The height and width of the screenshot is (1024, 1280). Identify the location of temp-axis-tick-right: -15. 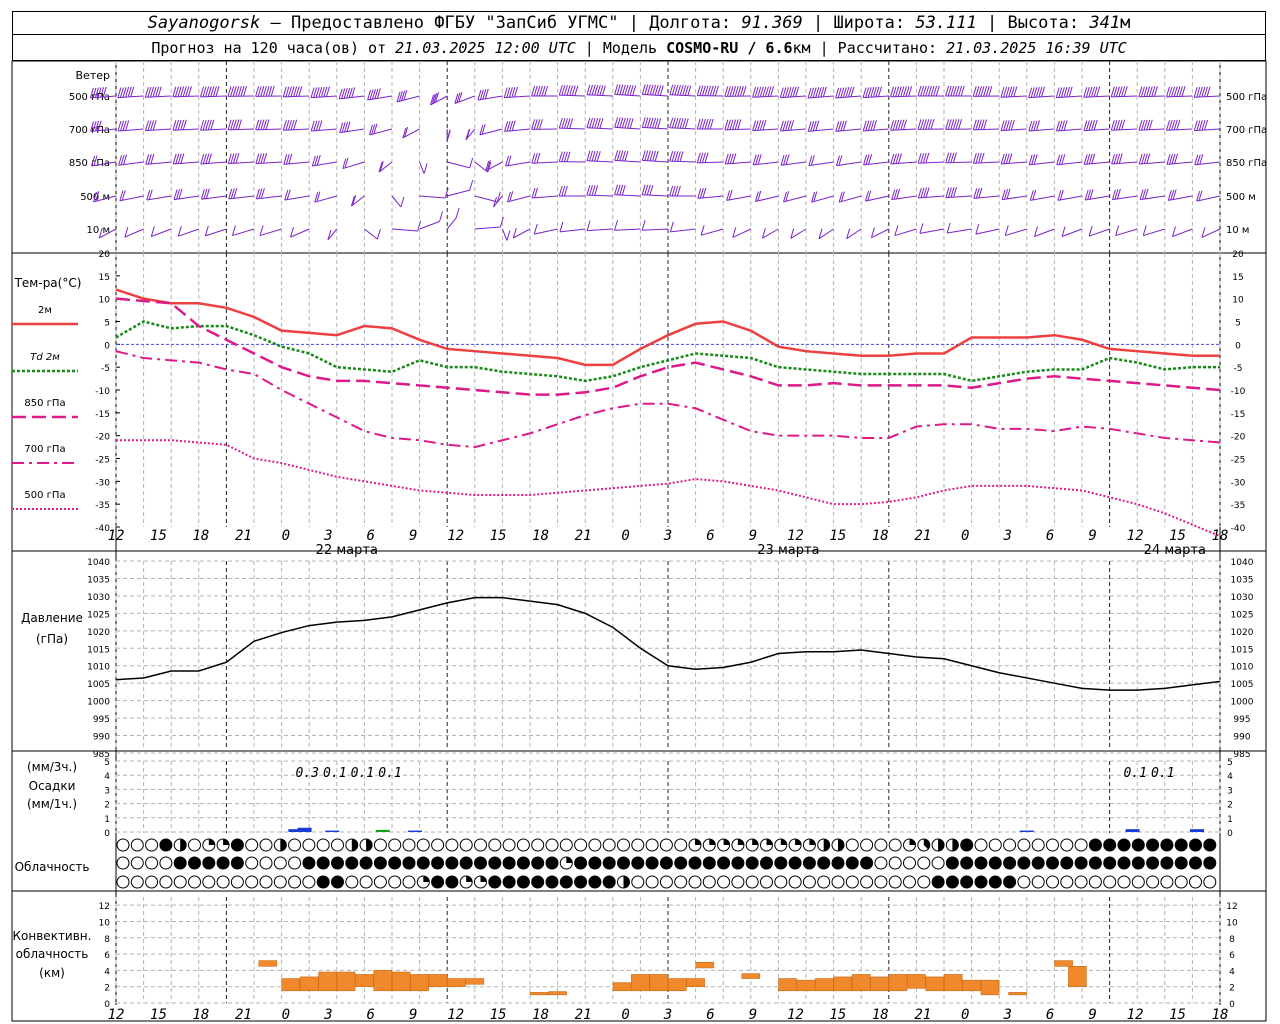
(1238, 415).